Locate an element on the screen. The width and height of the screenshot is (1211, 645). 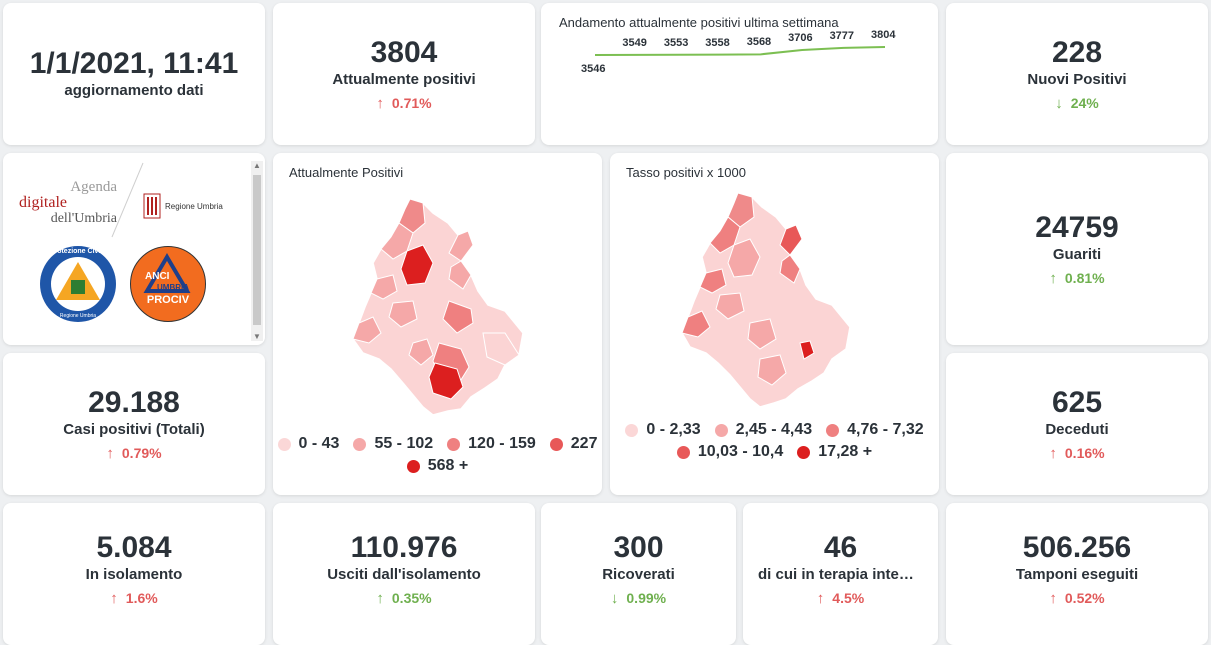
logos-scrollbar: ▲ ▼ is located at coordinates (257, 251).